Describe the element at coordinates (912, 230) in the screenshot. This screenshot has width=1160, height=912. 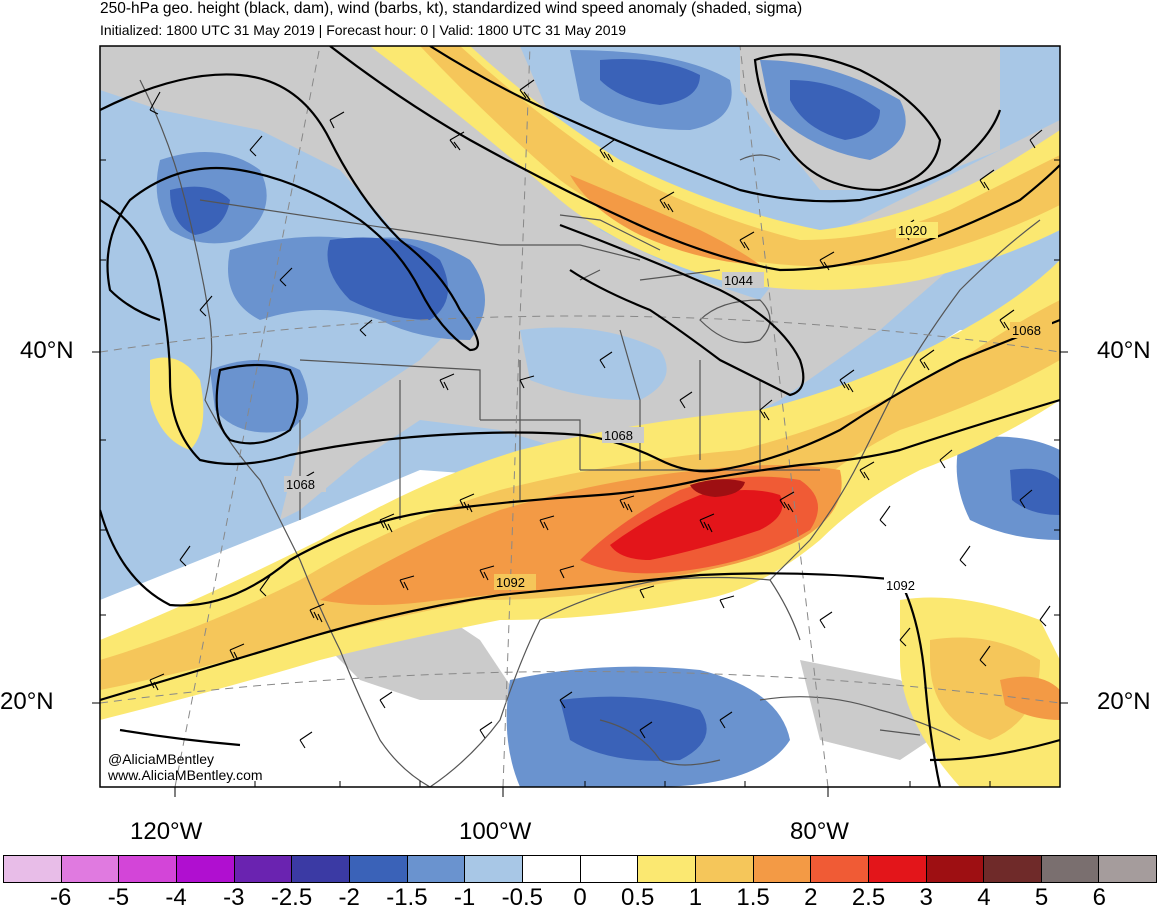
I see `contour-label: 1020` at that location.